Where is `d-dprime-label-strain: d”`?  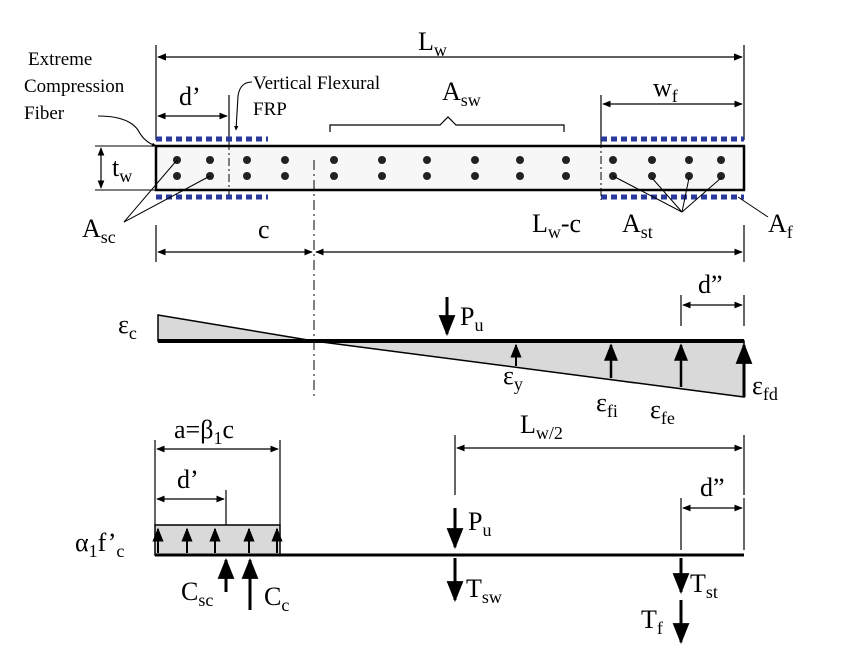
d-dprime-label-strain: d” is located at coordinates (710, 284).